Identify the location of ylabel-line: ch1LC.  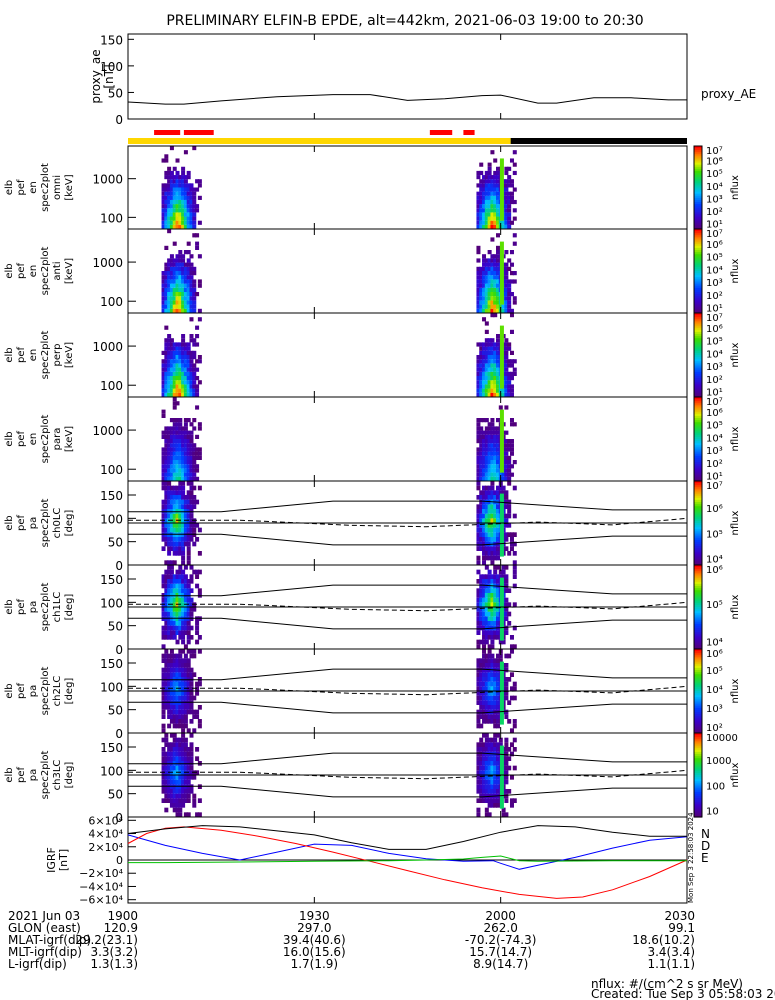
(57, 607).